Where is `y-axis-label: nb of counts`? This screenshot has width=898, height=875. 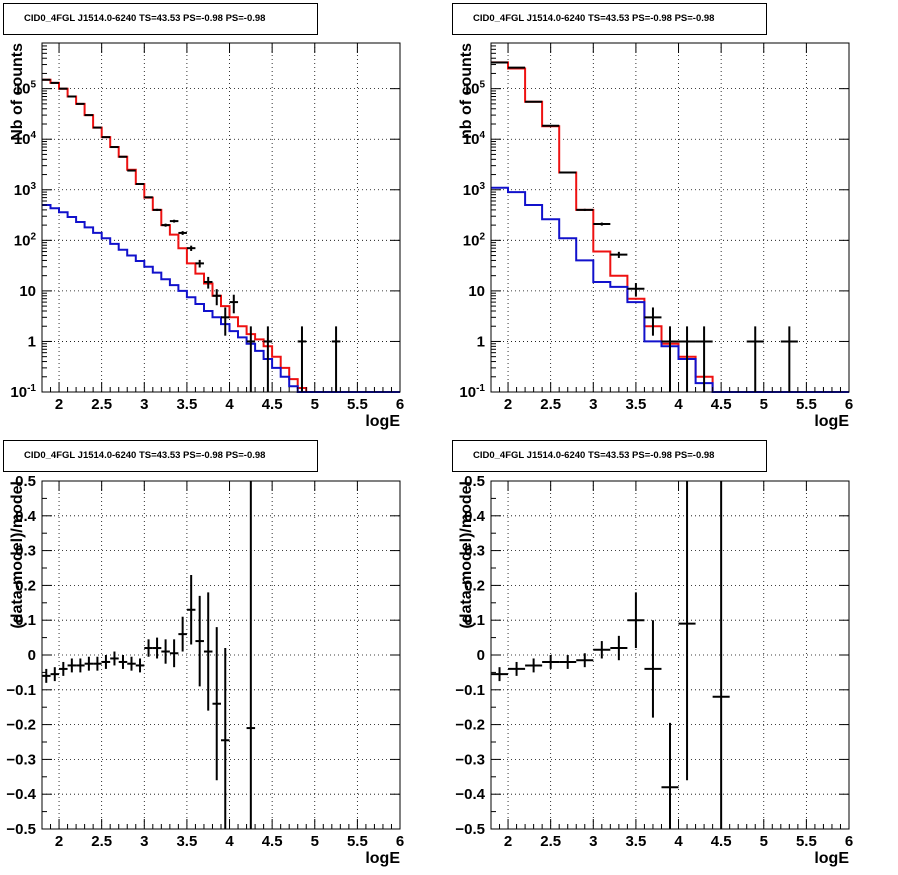 y-axis-label: nb of counts is located at coordinates (466, 91).